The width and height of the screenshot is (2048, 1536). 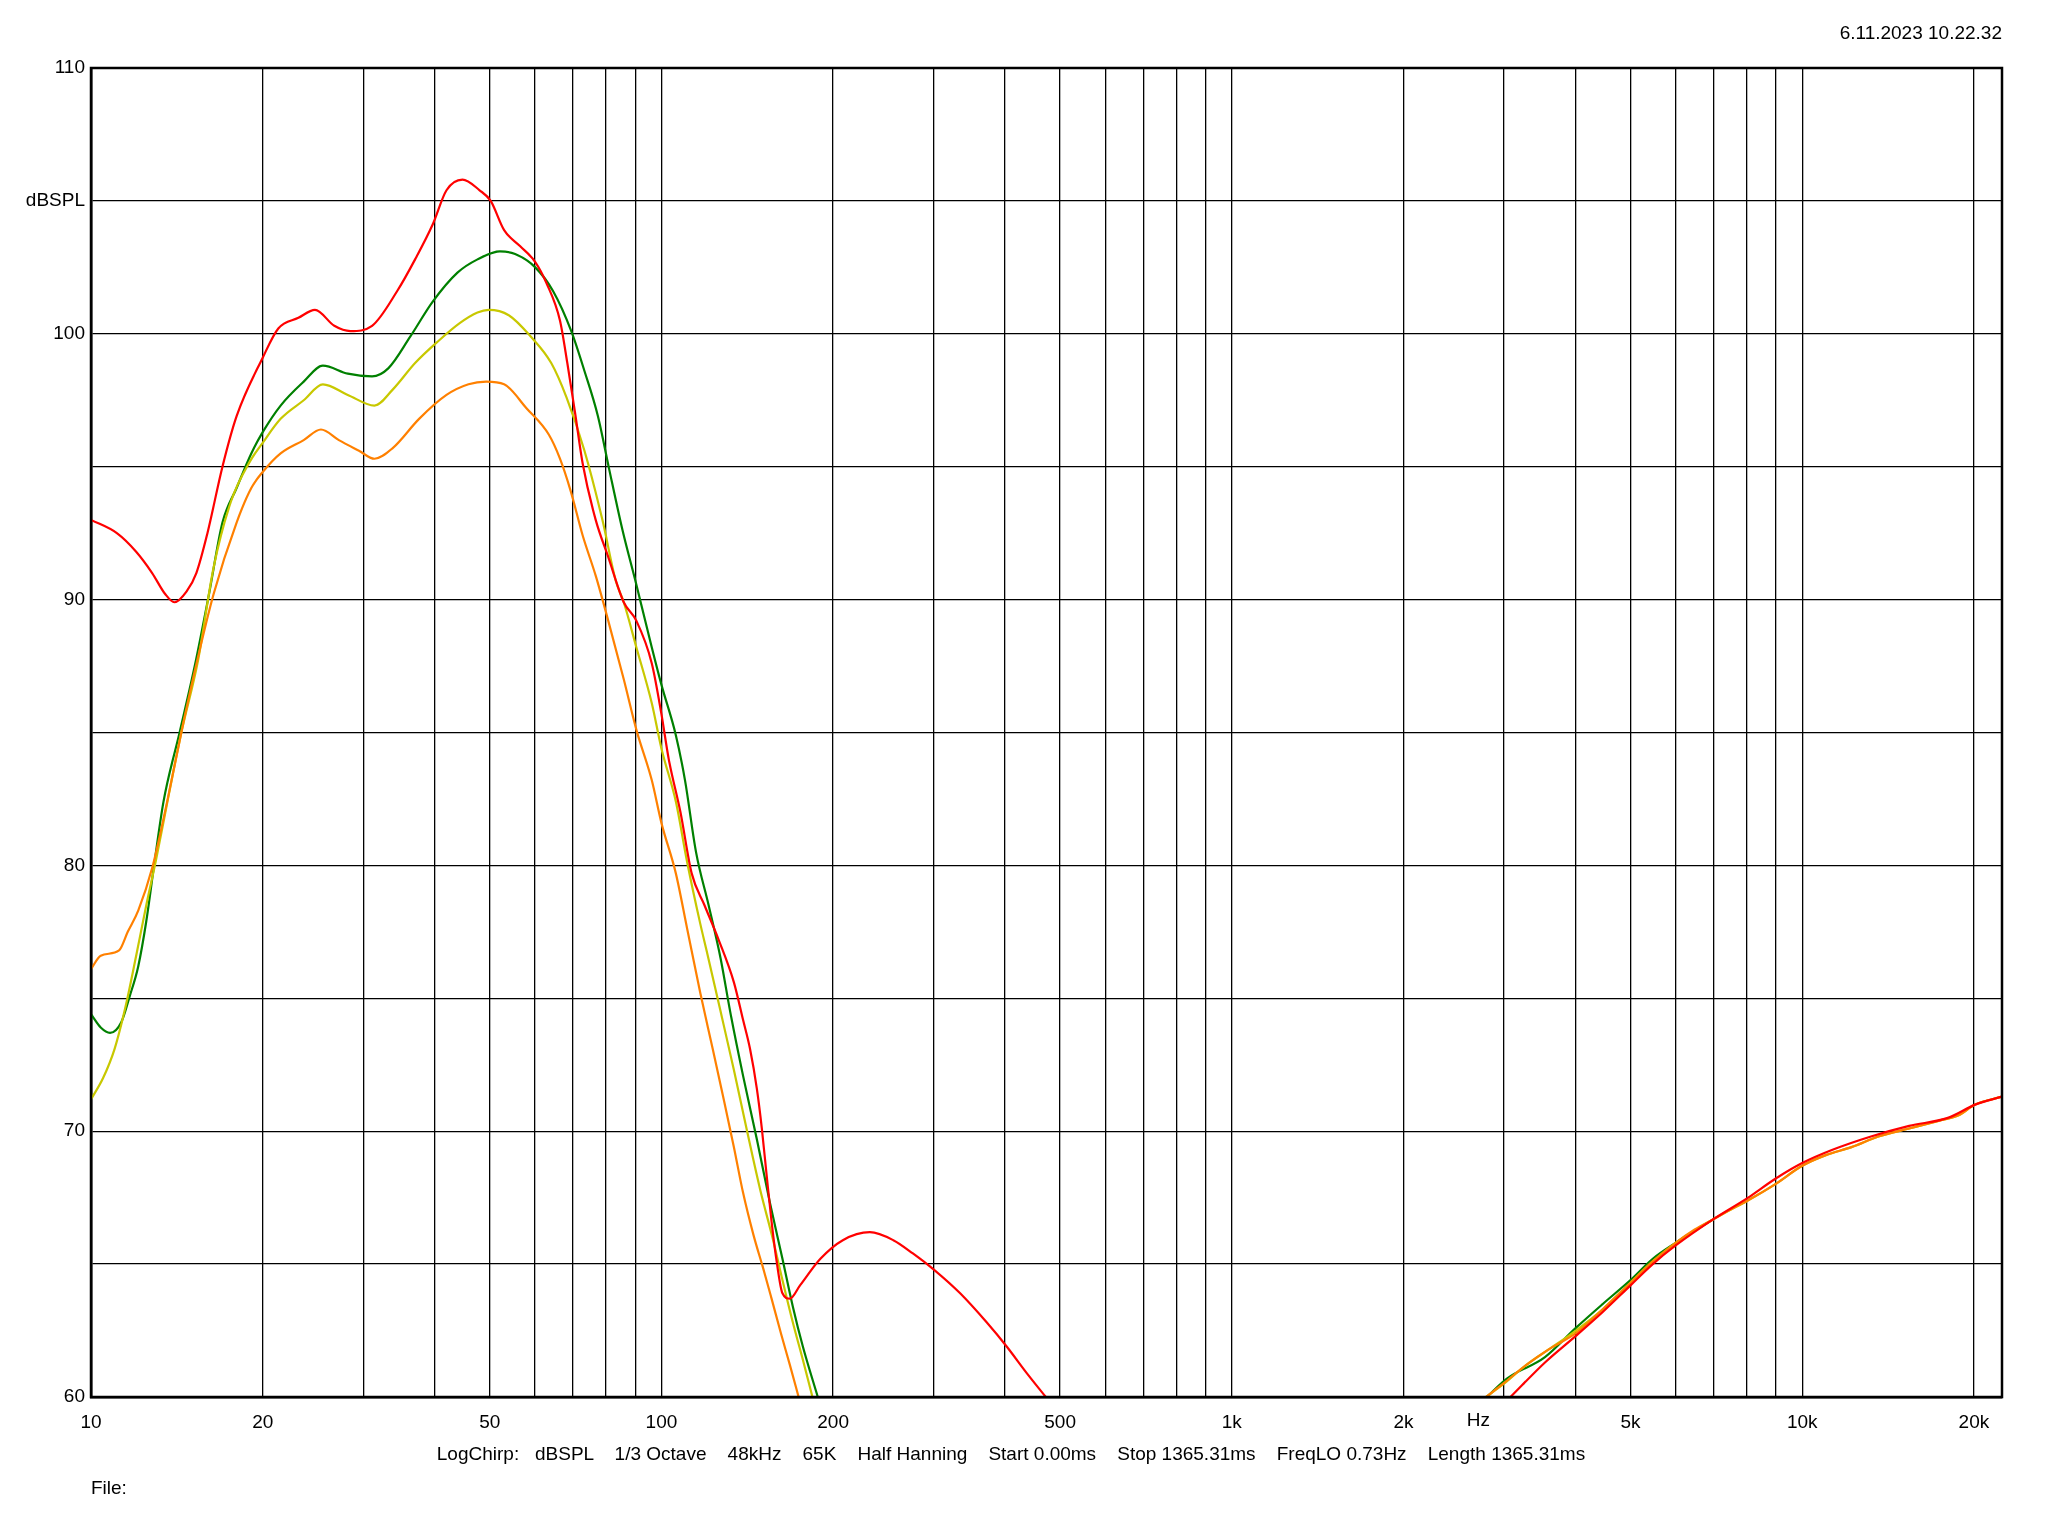 What do you see at coordinates (1802, 1421) in the screenshot?
I see `x-tick-label: 10k` at bounding box center [1802, 1421].